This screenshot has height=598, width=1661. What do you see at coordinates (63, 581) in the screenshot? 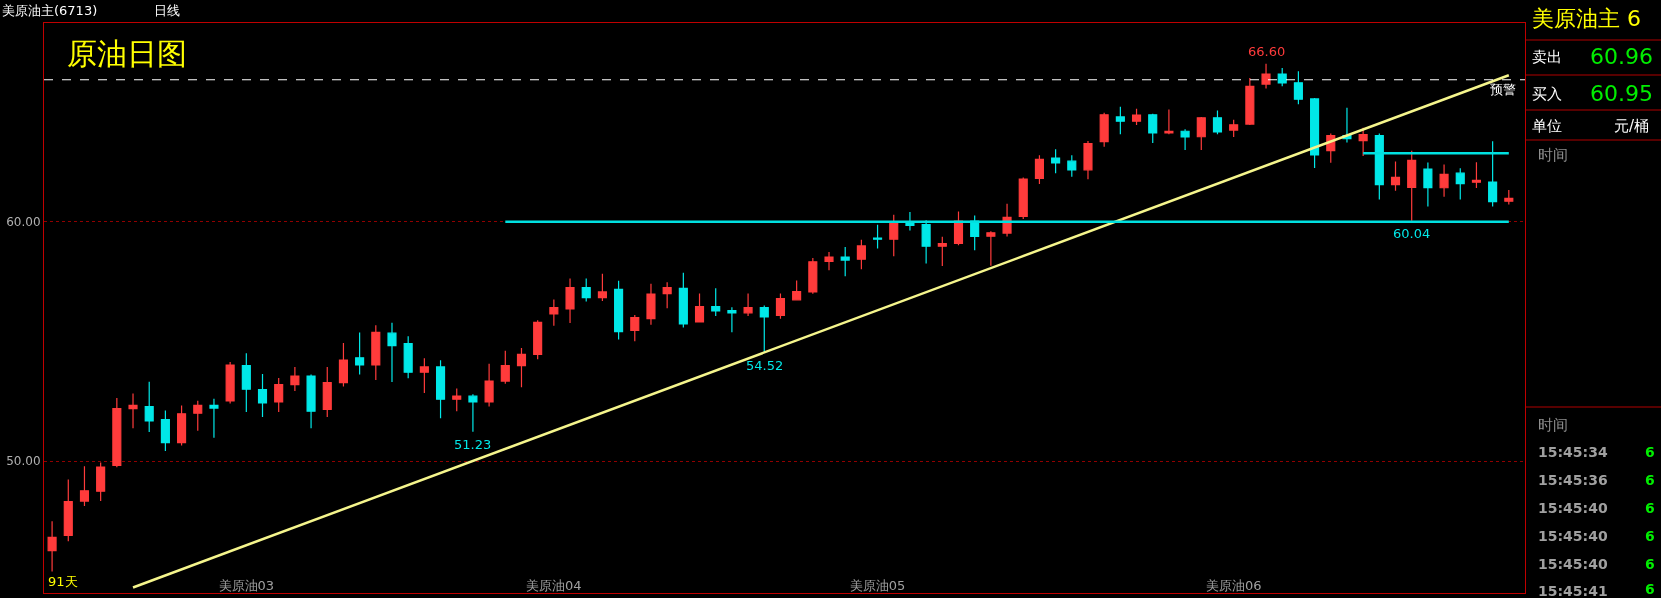
I see `annotation: 91天` at bounding box center [63, 581].